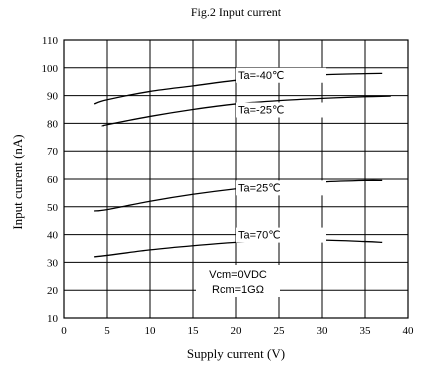 The height and width of the screenshot is (370, 422). Describe the element at coordinates (323, 331) in the screenshot. I see `x-tick-label: 30` at that location.